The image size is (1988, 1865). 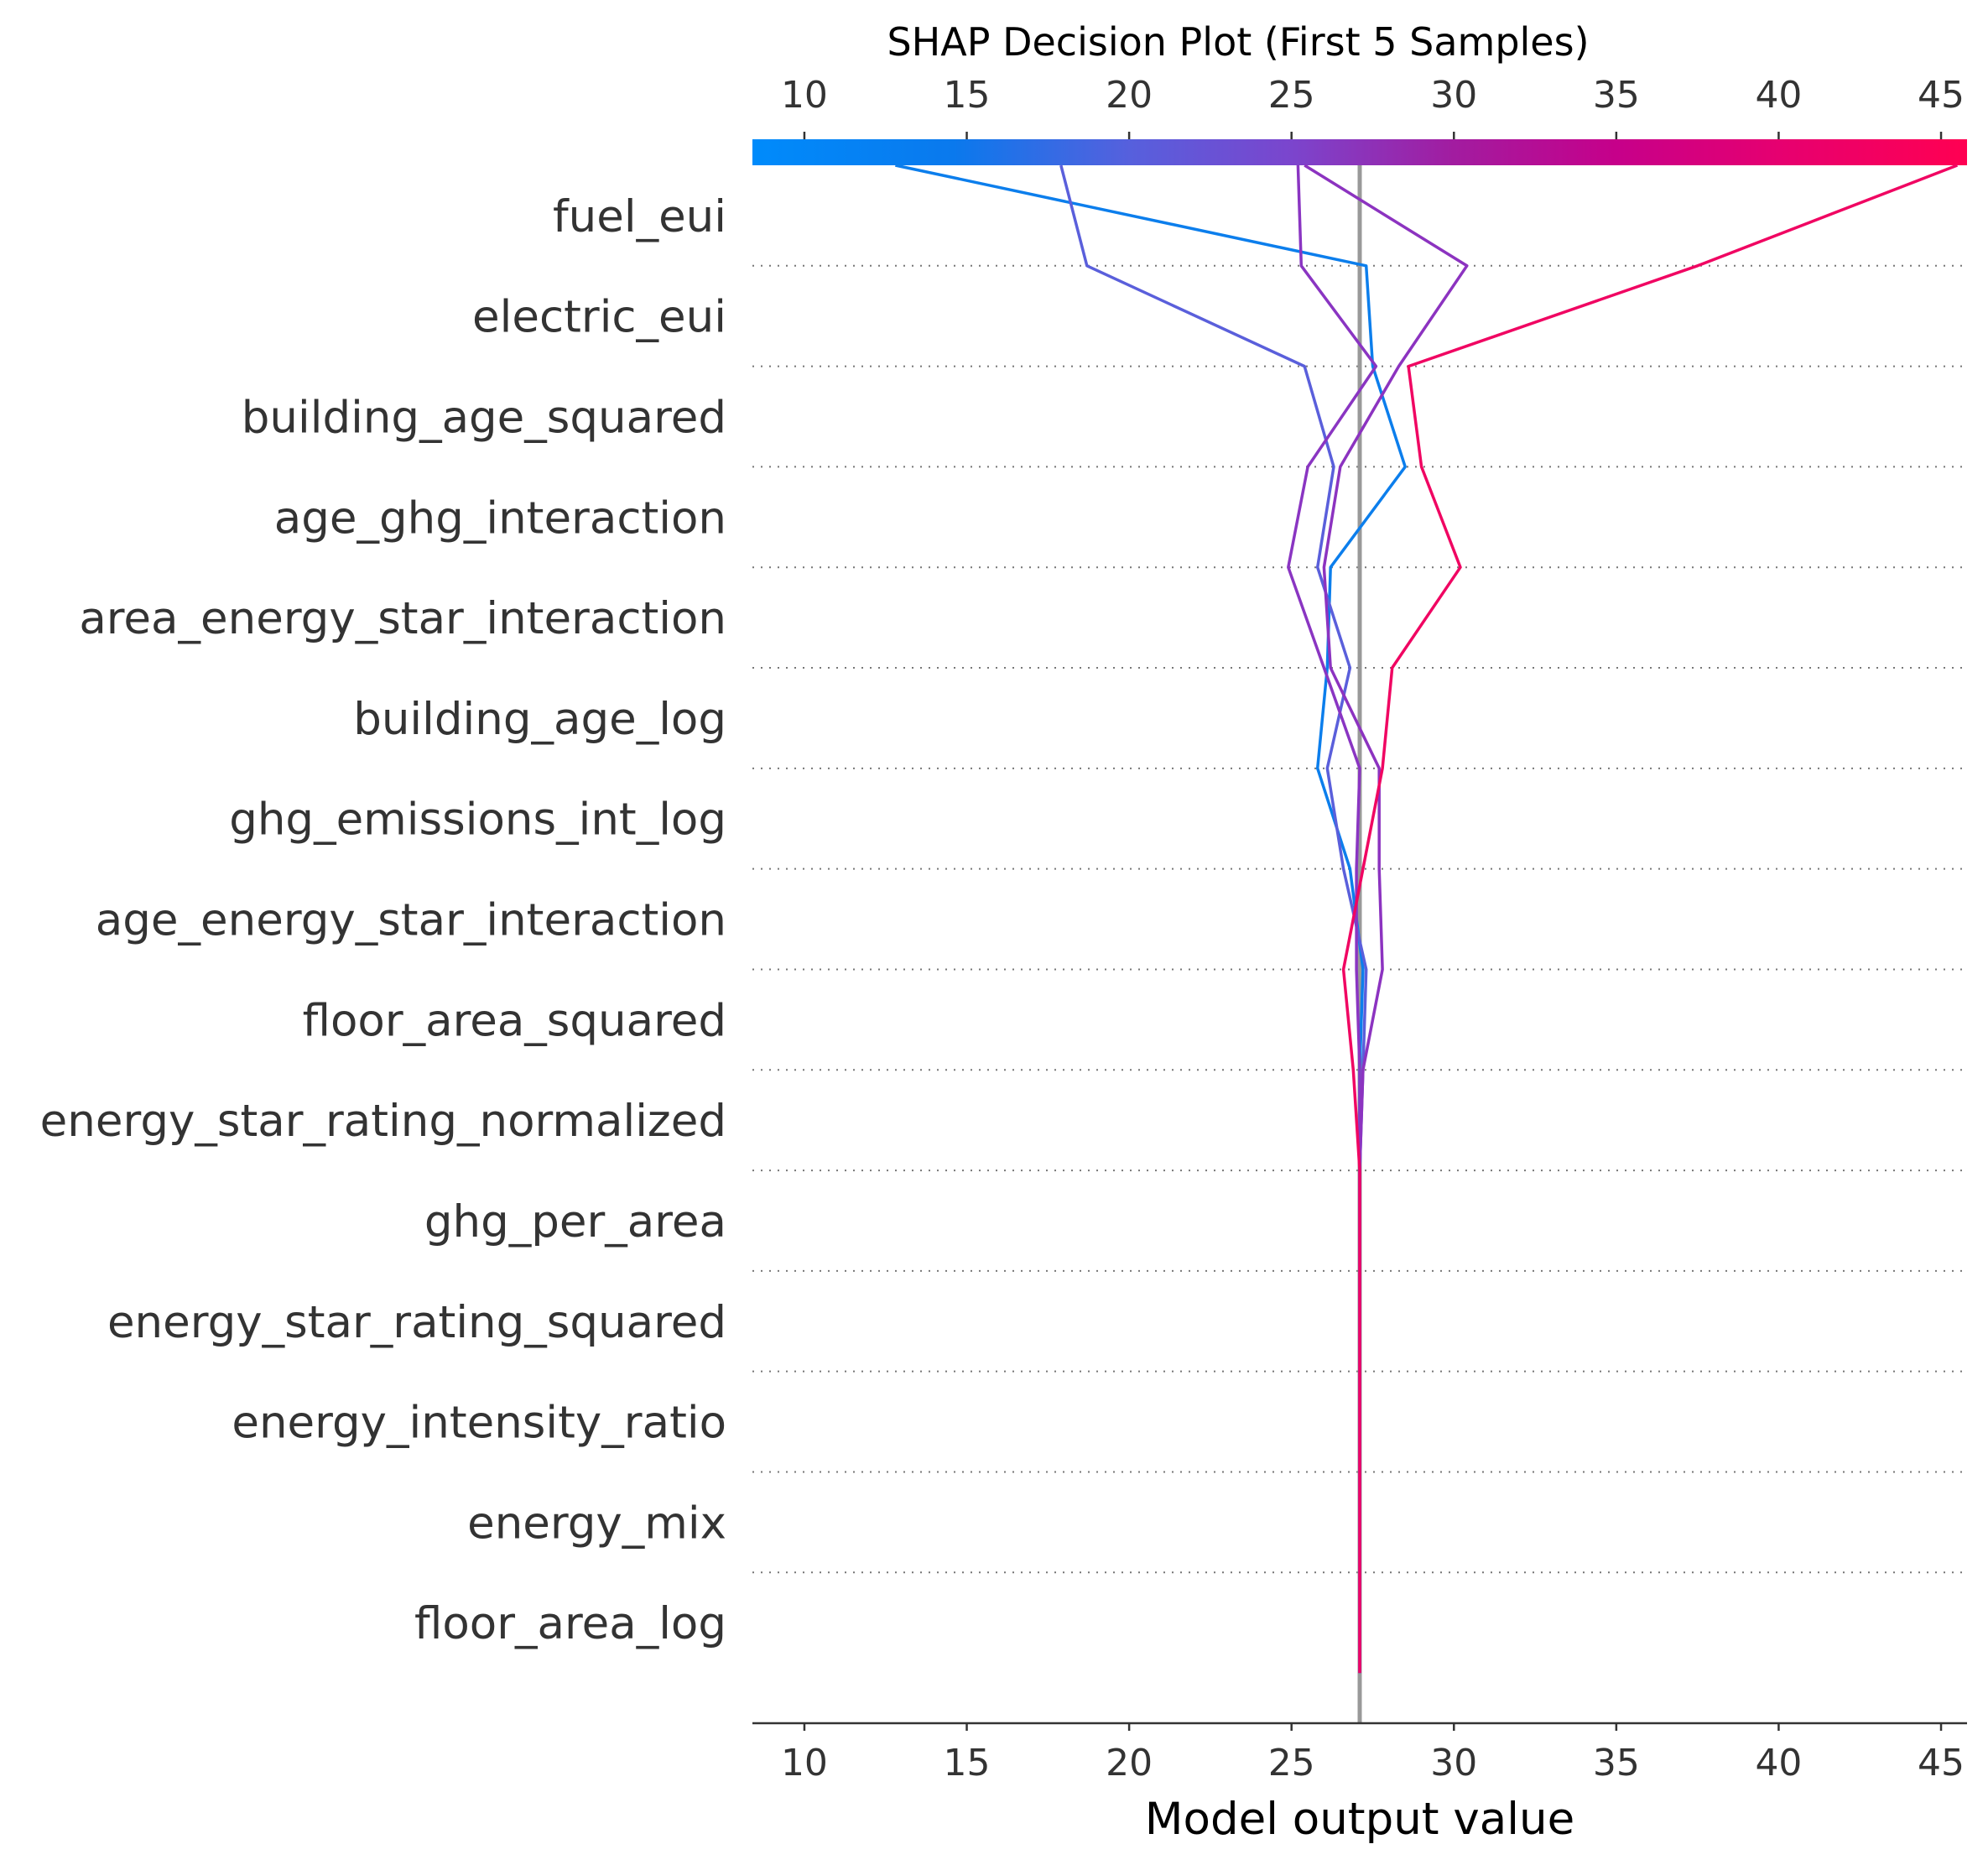 What do you see at coordinates (1941, 1763) in the screenshot?
I see `bottom-tick-label-45: 45` at bounding box center [1941, 1763].